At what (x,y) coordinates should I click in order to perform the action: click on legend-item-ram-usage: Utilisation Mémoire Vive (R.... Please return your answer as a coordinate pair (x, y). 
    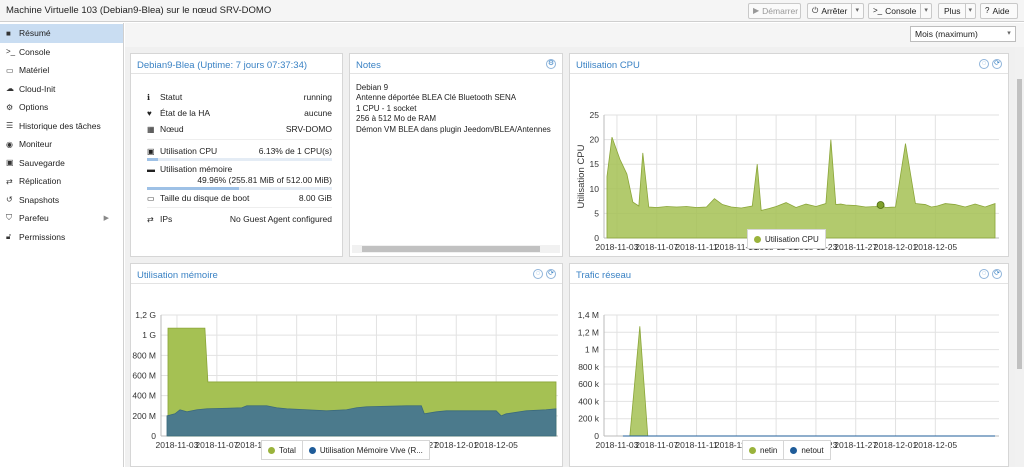
    Looking at the image, I should click on (365, 450).